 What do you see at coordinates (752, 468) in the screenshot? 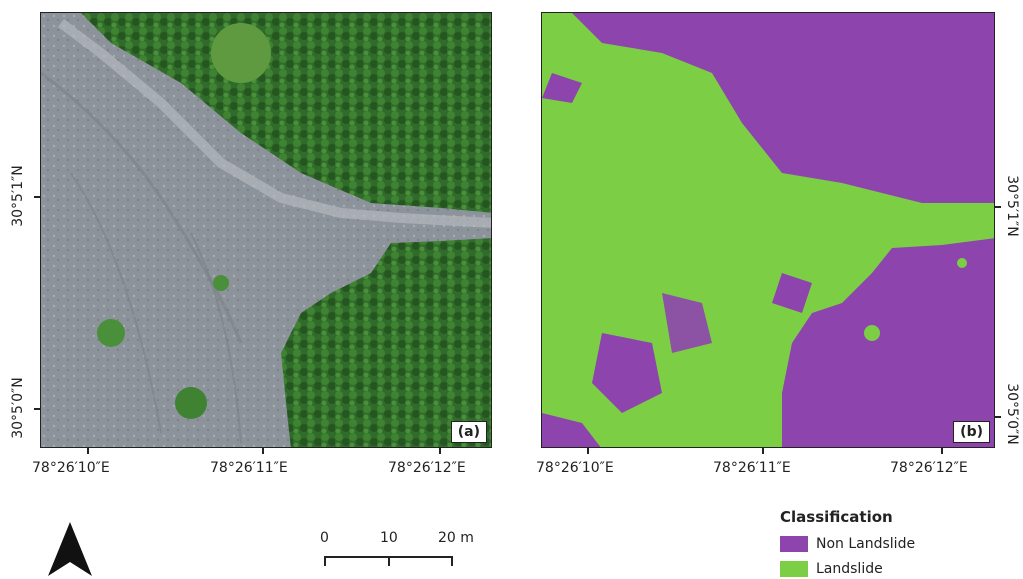
I see `lon-label-b-2: 78°26′11″E` at bounding box center [752, 468].